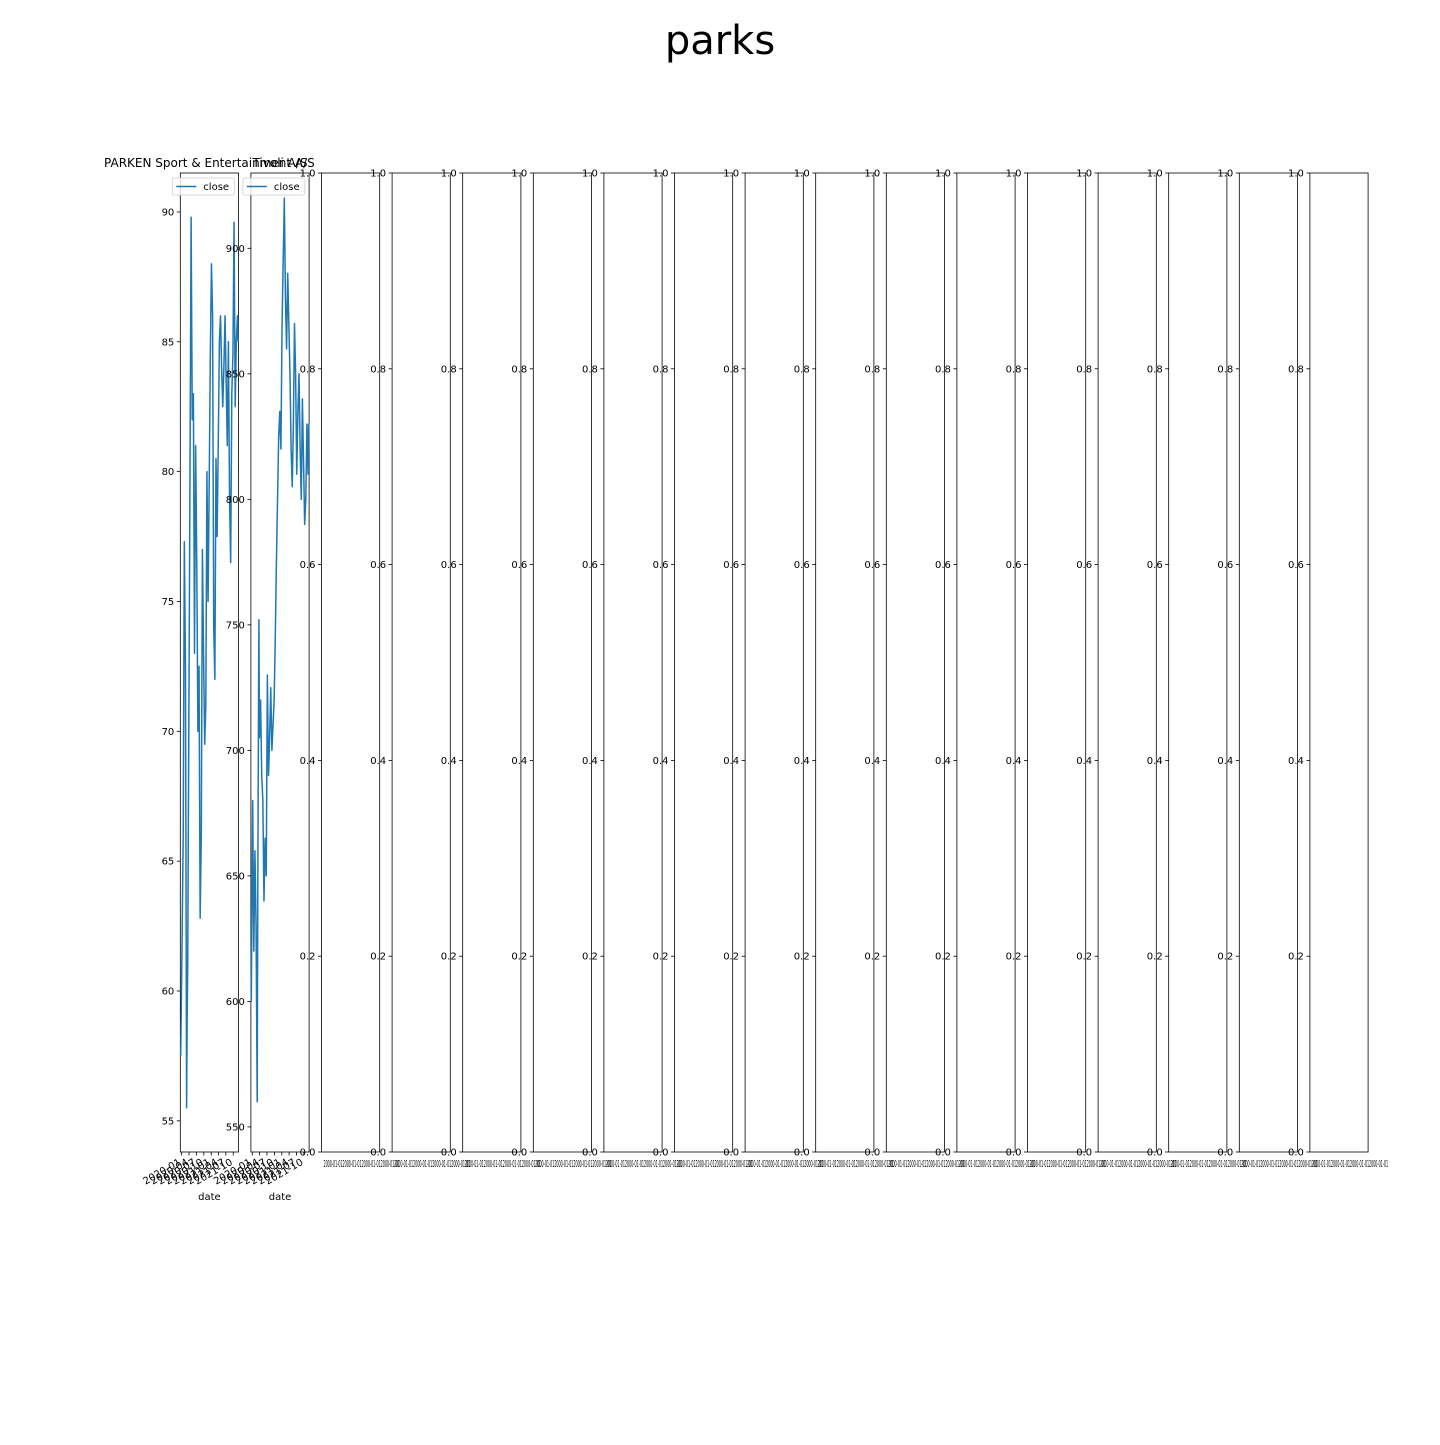  I want to click on y-tick-label-15-5: 1.0, so click(1225, 174).